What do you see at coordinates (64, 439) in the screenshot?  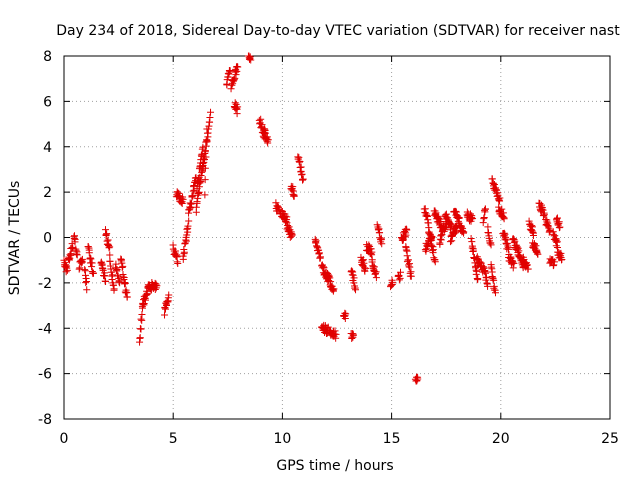 I see `x-tick-label: 0` at bounding box center [64, 439].